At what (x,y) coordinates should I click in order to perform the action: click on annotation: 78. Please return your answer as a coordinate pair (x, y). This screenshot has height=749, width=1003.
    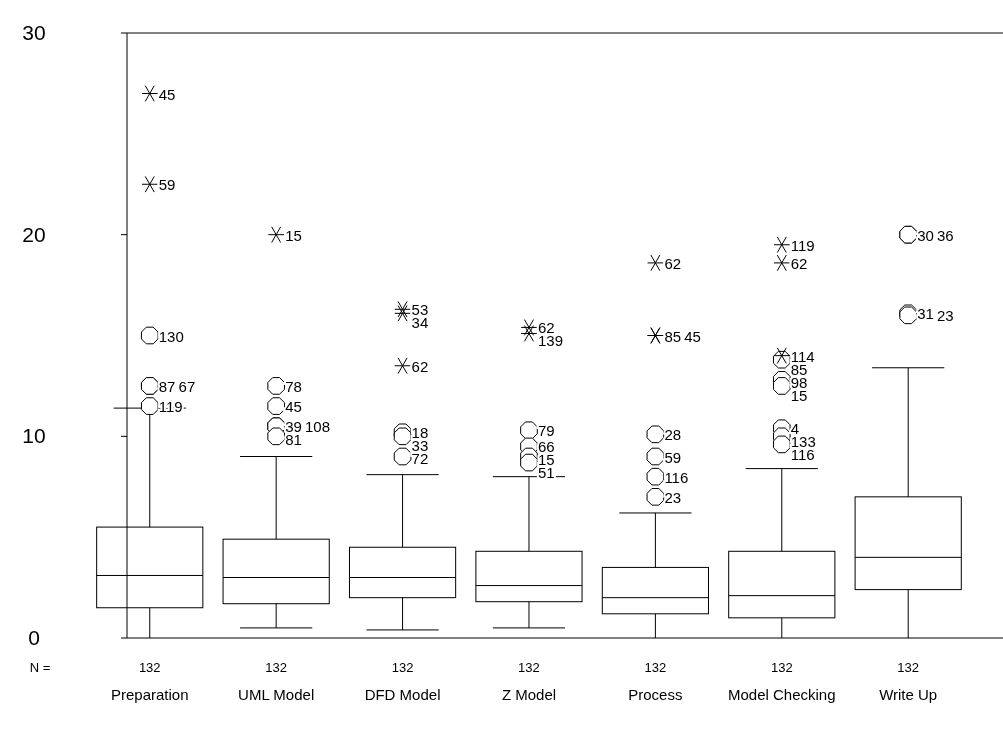
    Looking at the image, I should click on (293, 386).